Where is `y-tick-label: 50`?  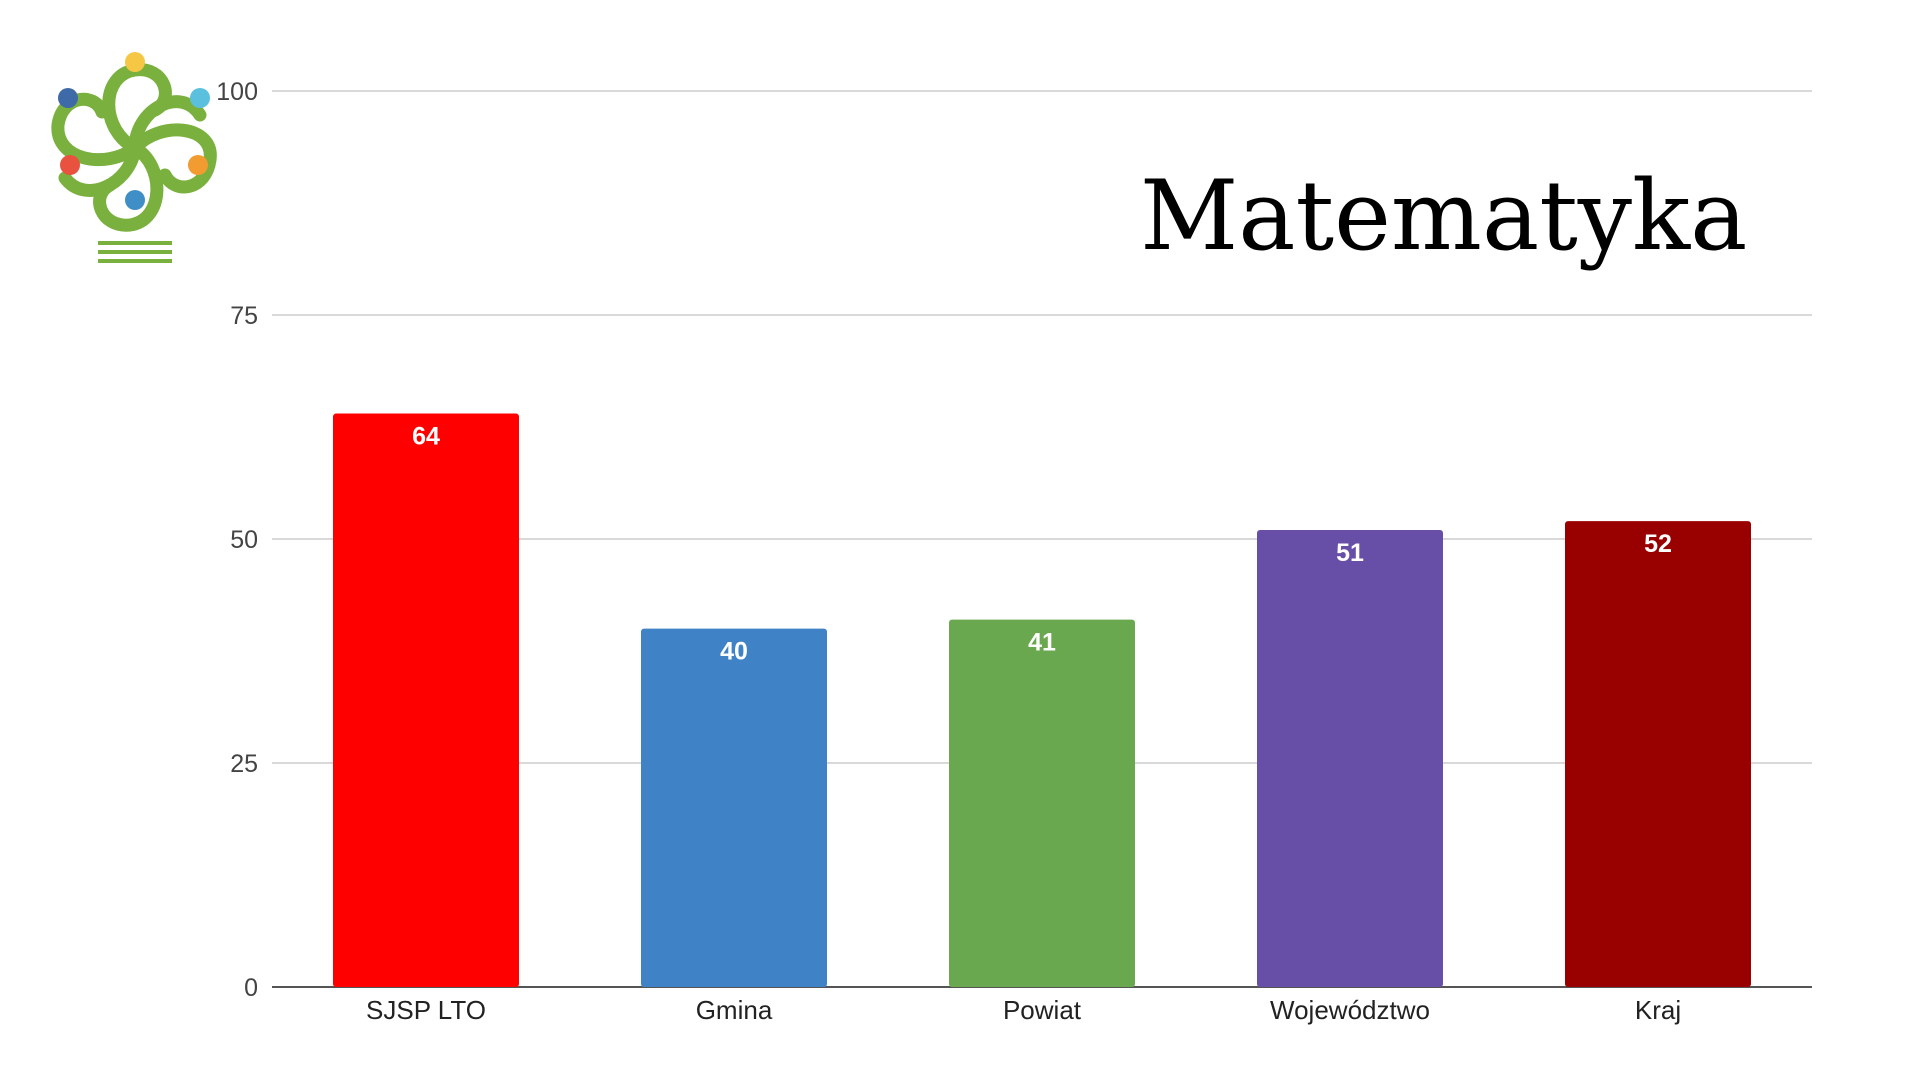
y-tick-label: 50 is located at coordinates (244, 540).